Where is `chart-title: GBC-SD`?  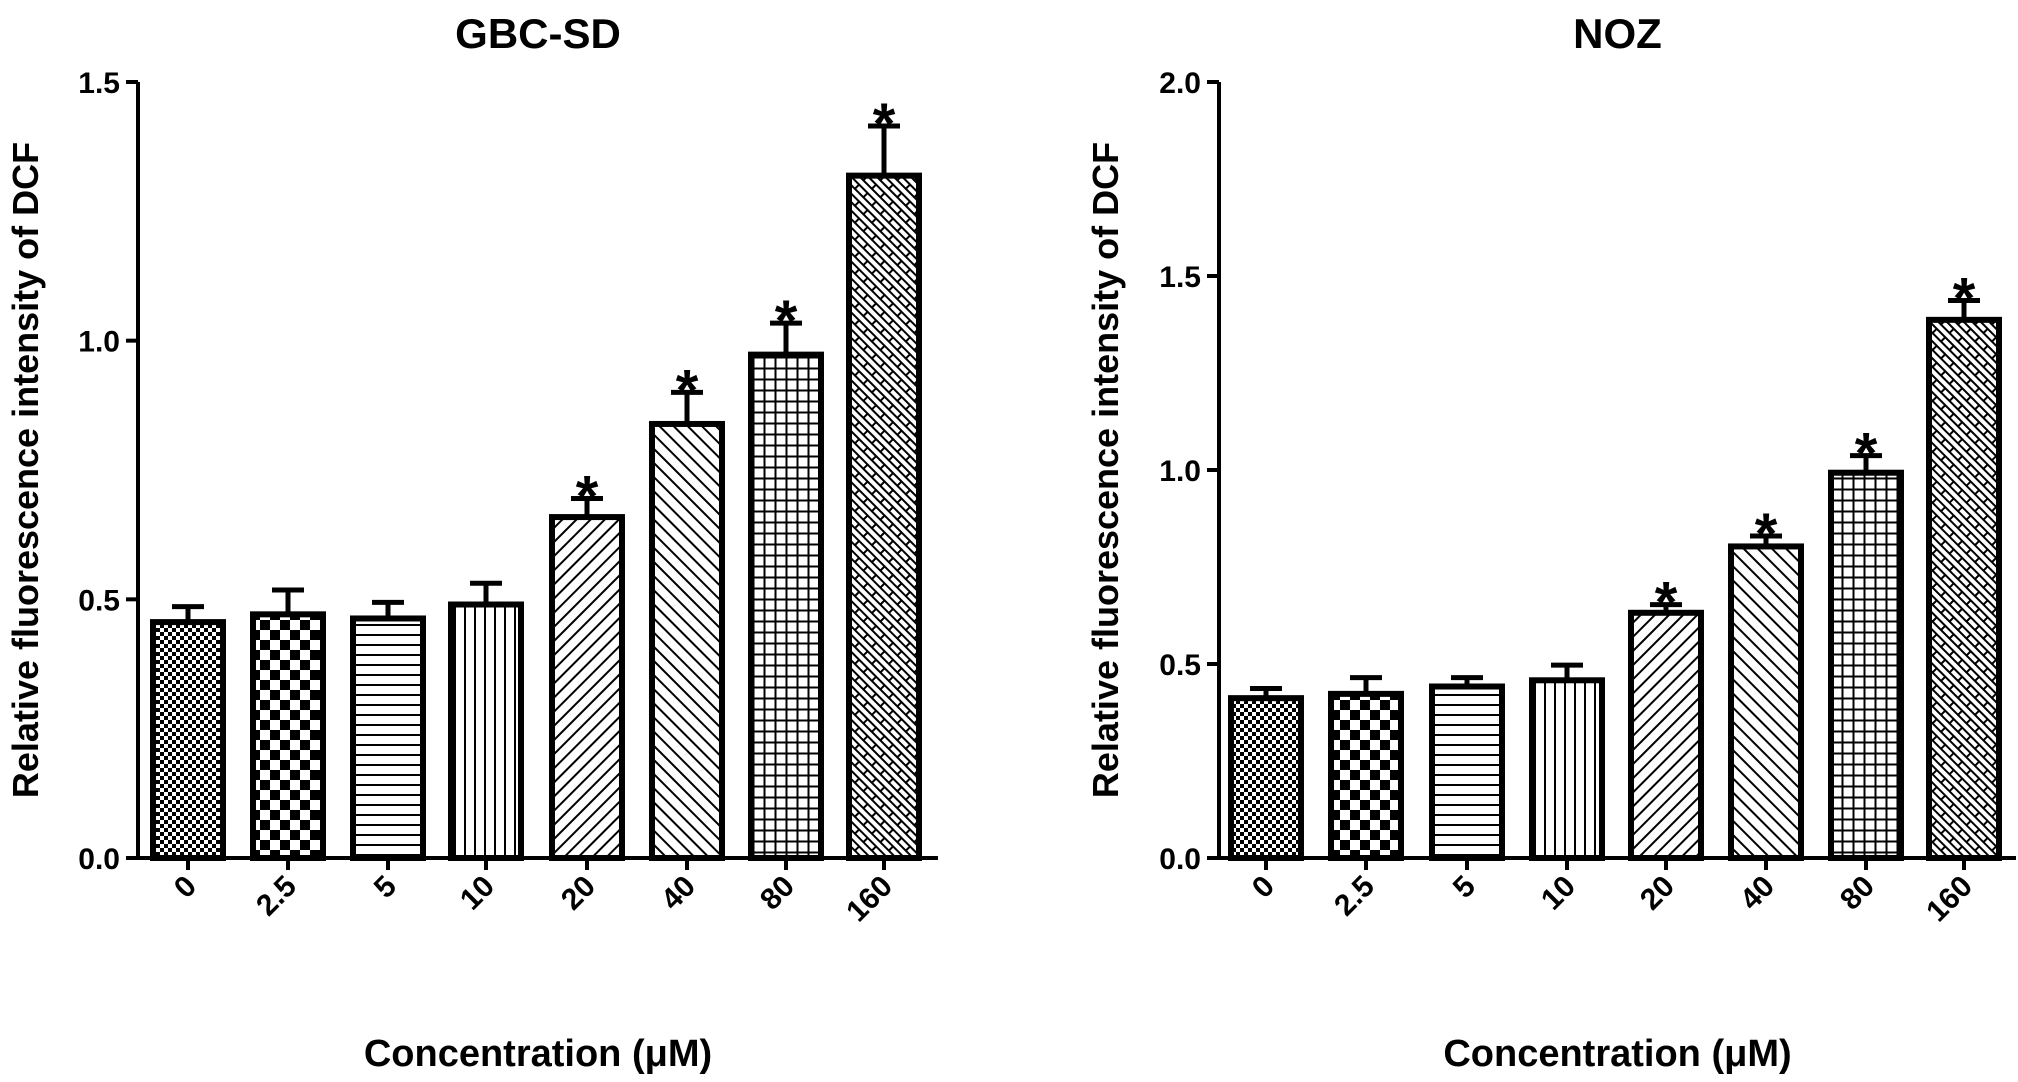
chart-title: GBC-SD is located at coordinates (538, 33).